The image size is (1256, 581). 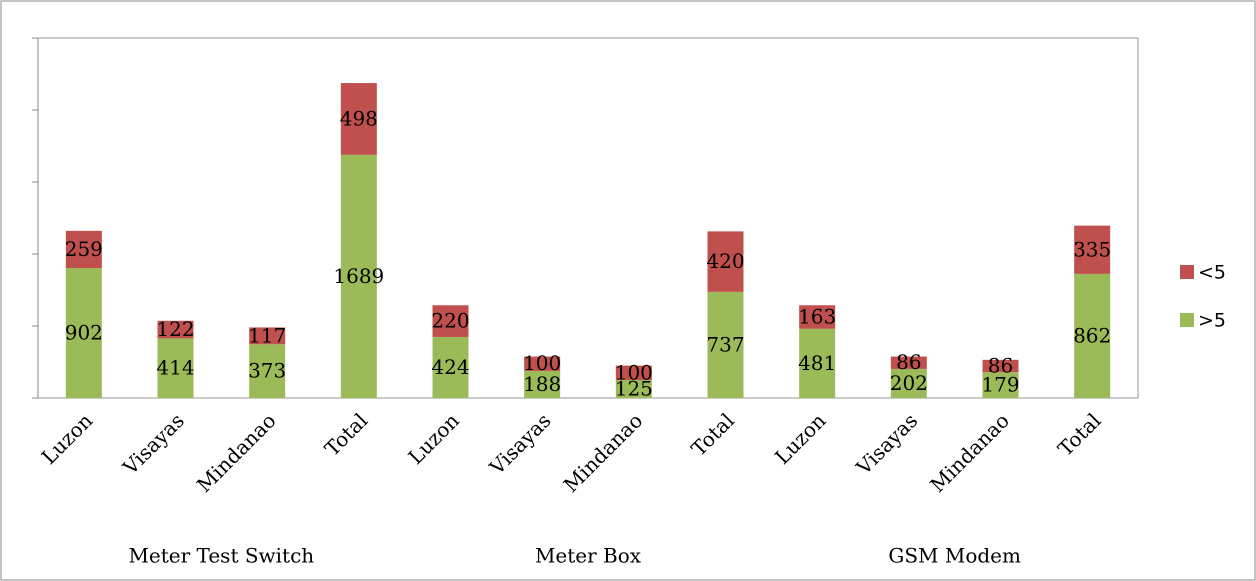 I want to click on data-label: 424, so click(x=450, y=367).